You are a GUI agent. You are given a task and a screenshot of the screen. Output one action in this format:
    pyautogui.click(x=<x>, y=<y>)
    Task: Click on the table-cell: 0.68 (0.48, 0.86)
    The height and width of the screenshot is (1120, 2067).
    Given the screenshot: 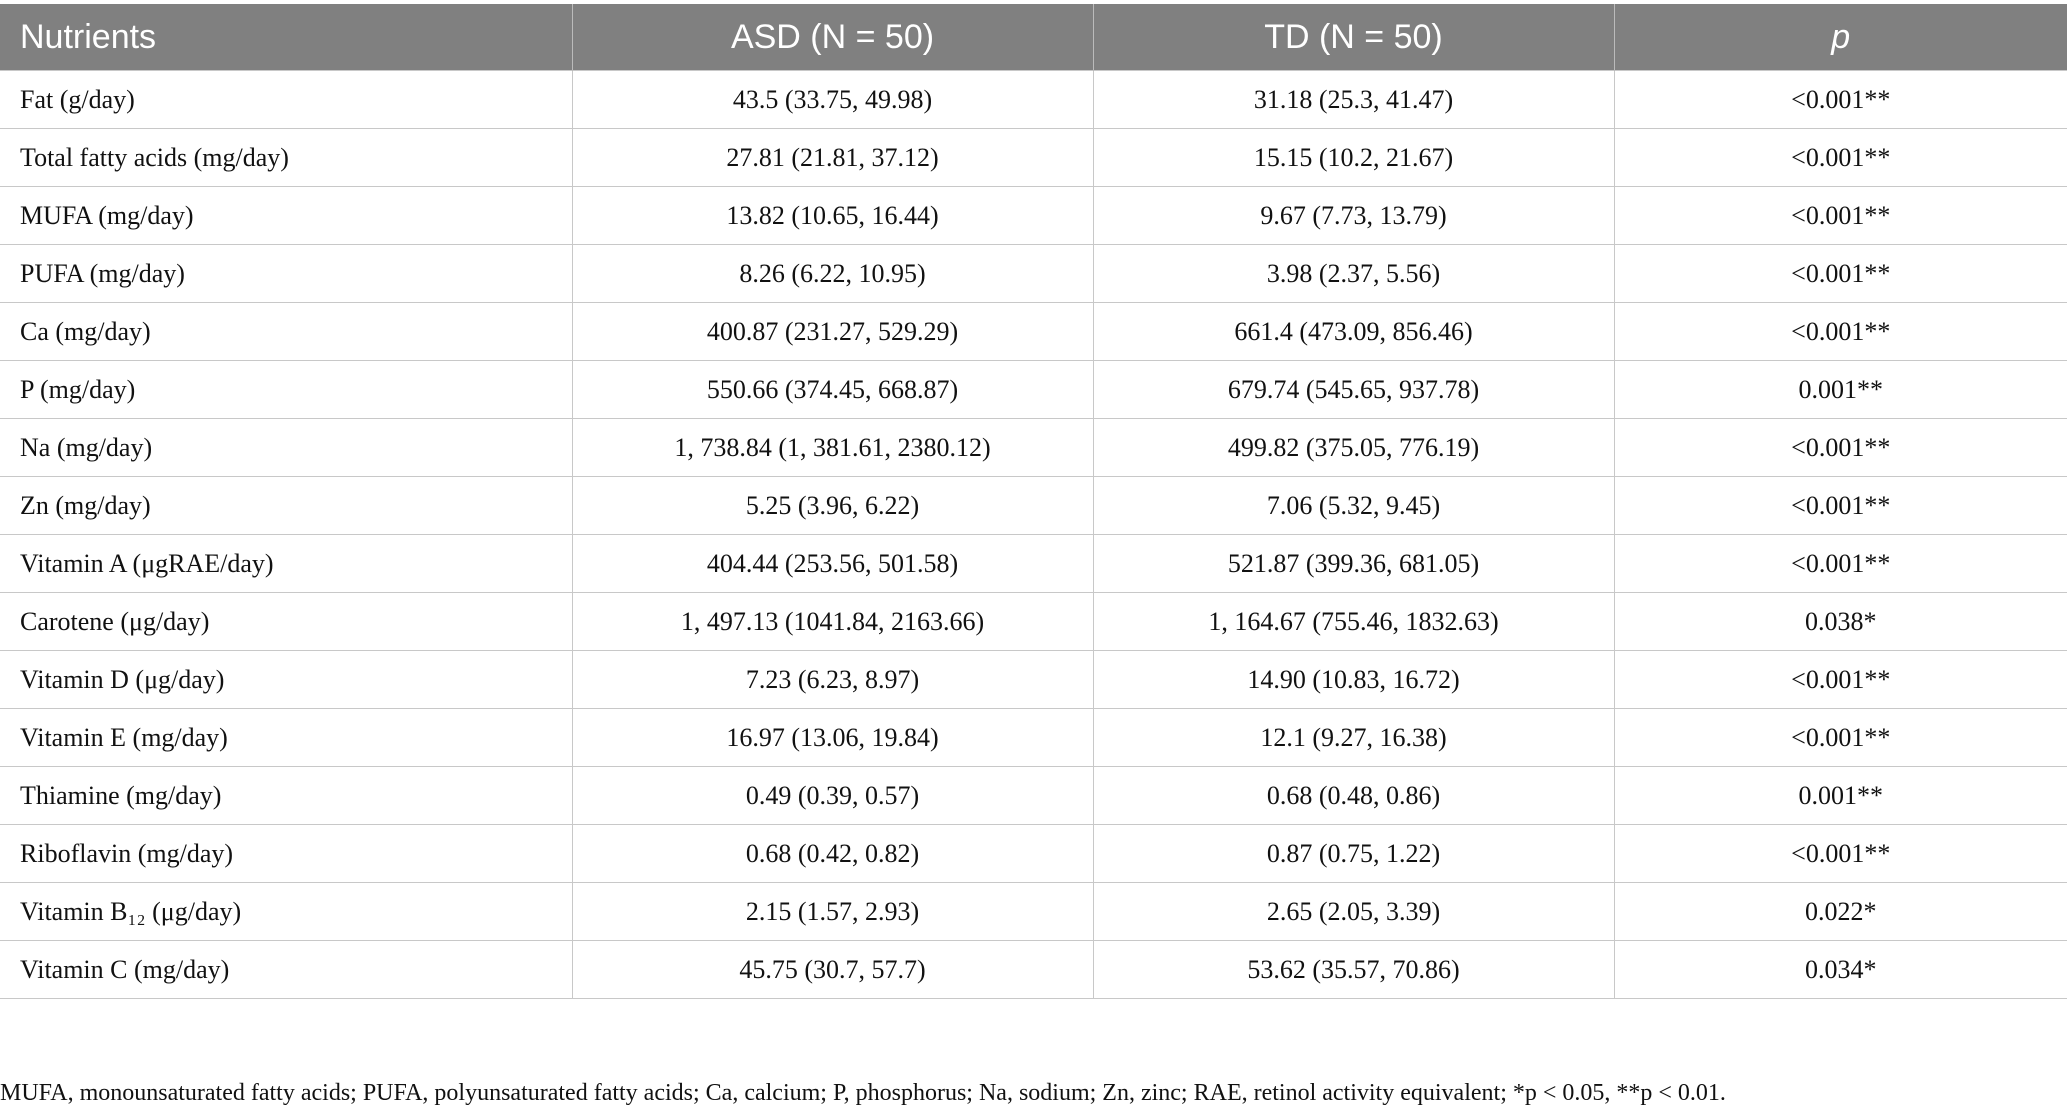 What is the action you would take?
    pyautogui.click(x=1353, y=795)
    